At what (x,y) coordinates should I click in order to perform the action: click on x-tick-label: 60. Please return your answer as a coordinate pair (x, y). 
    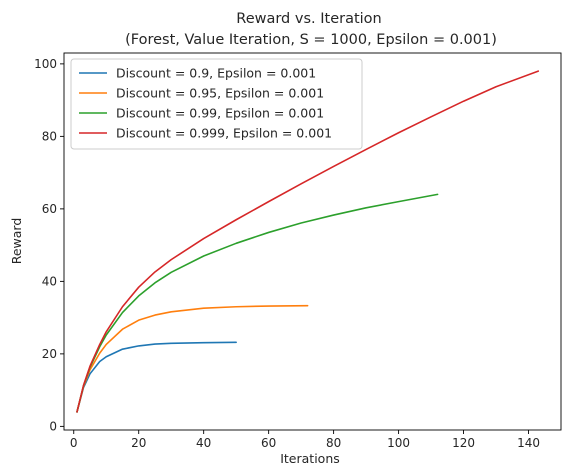
    Looking at the image, I should click on (268, 443).